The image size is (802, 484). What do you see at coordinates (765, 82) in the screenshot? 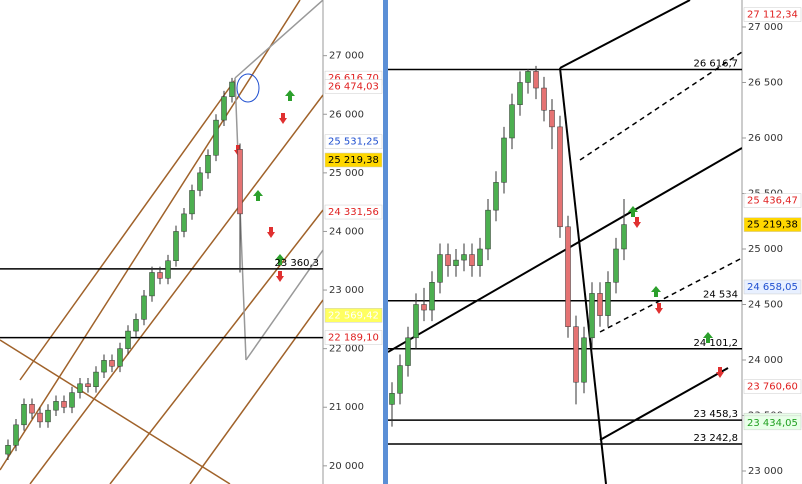
I see `y-tick-label: 26 500` at bounding box center [765, 82].